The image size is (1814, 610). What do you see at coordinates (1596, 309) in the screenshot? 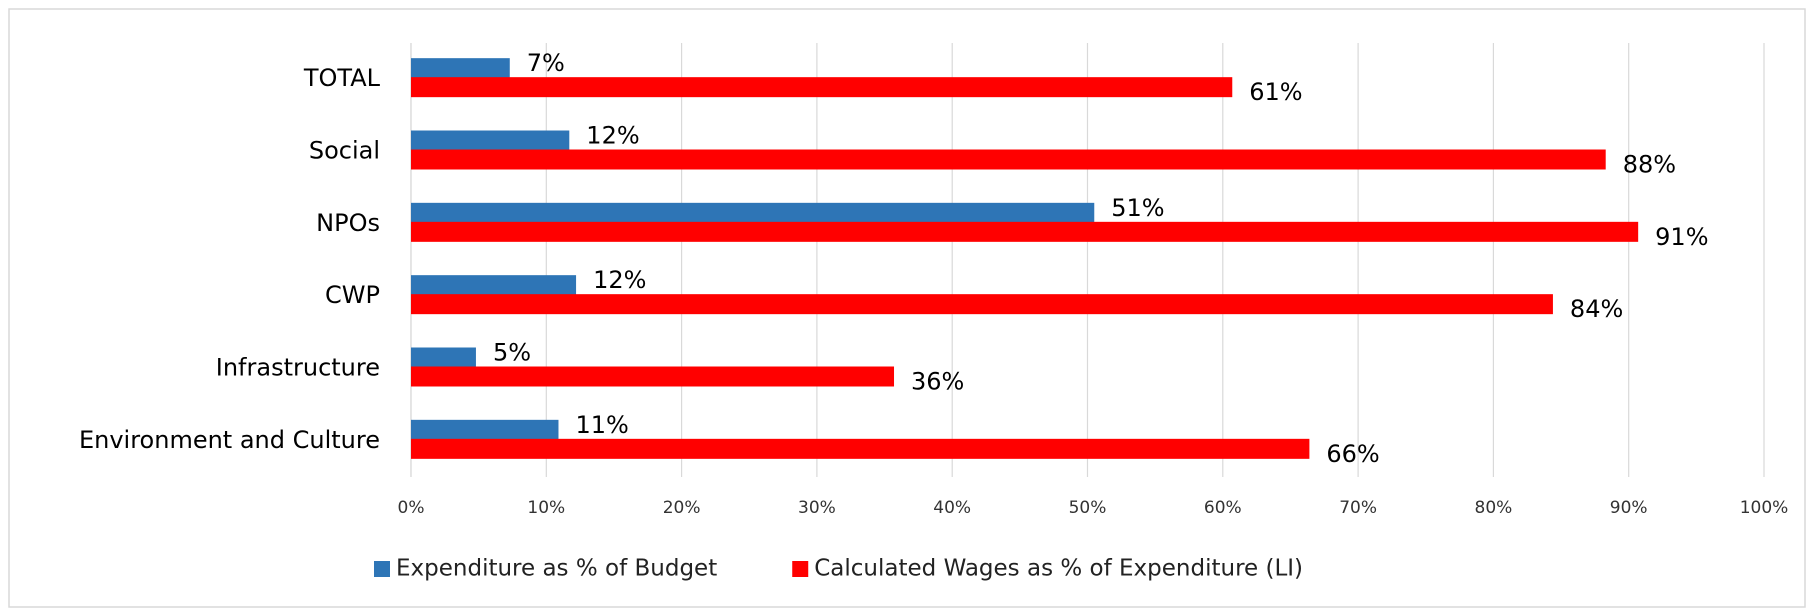
I see `data-label: 84%` at bounding box center [1596, 309].